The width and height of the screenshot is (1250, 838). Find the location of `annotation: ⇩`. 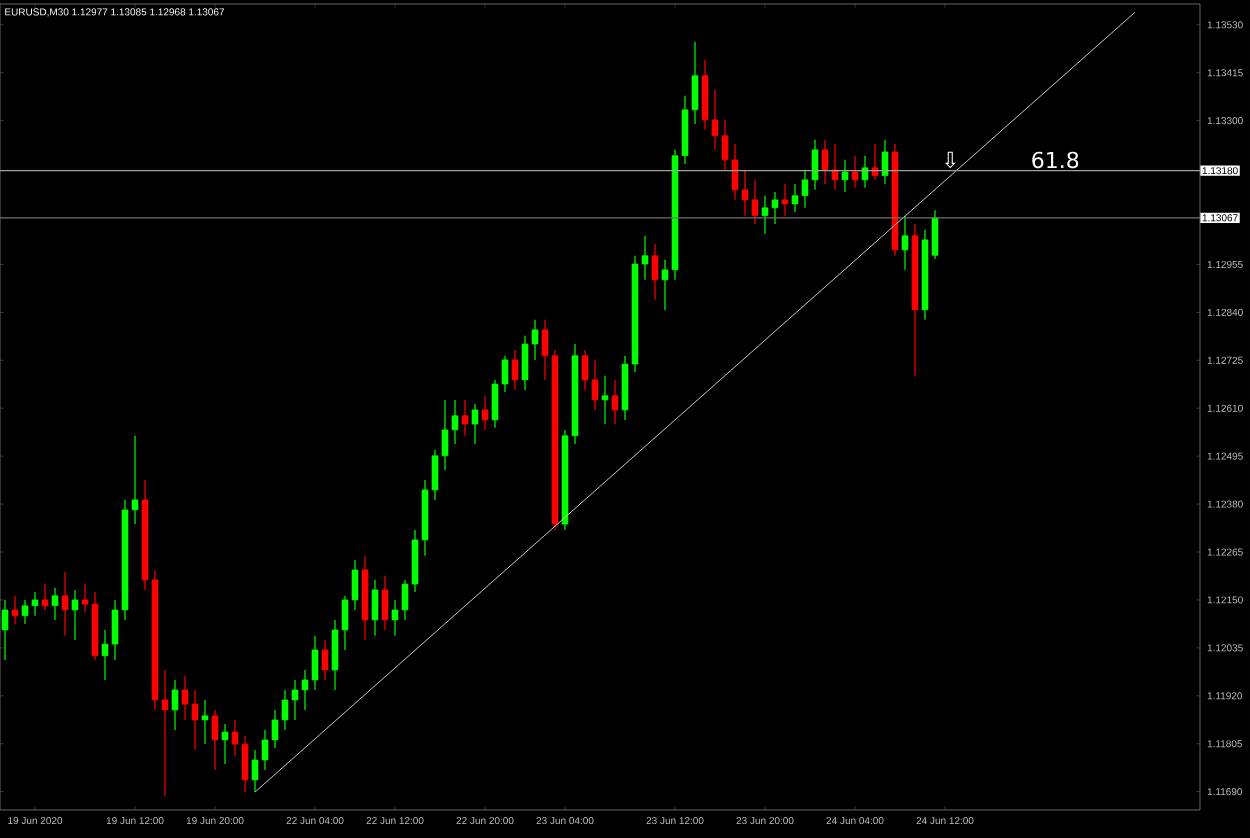

annotation: ⇩ is located at coordinates (950, 160).